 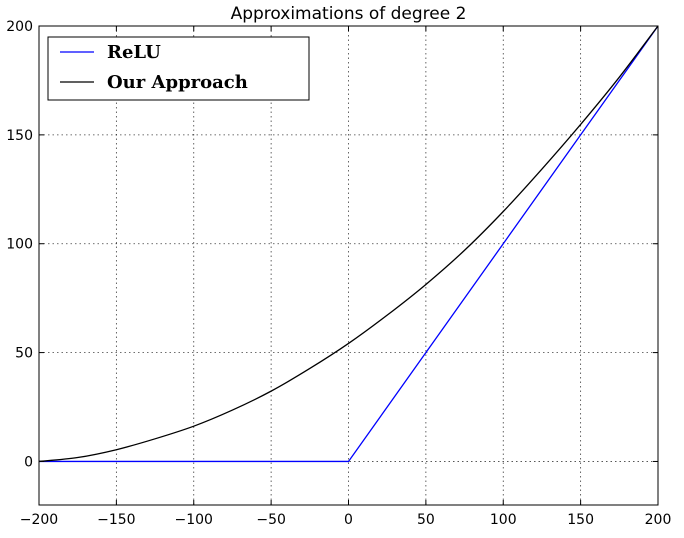 What do you see at coordinates (426, 520) in the screenshot?
I see `x-tick-label: 50` at bounding box center [426, 520].